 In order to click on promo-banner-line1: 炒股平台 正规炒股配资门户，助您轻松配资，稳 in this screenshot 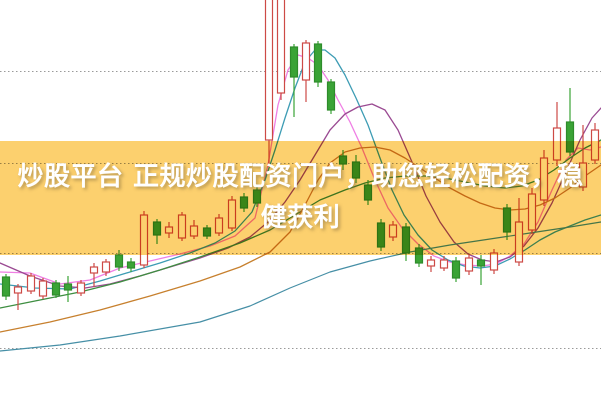, I will do `click(300, 177)`.